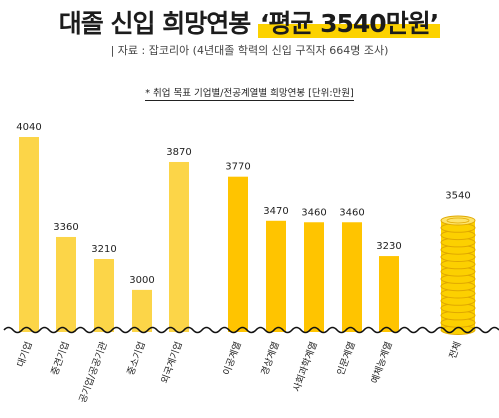 The width and height of the screenshot is (499, 418). I want to click on category-label-전체: 전체, so click(456, 350).